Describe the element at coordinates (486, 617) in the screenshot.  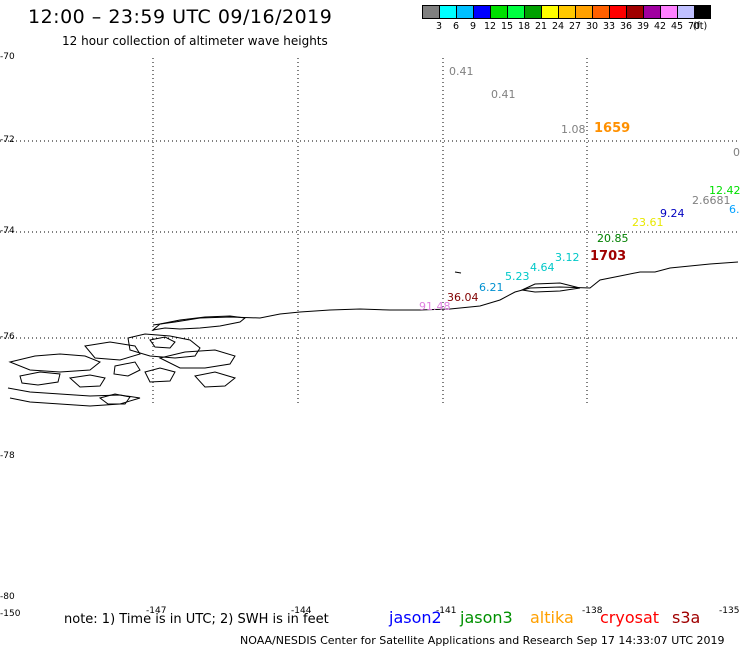
I see `satellite-legend-jason3: jason3` at that location.